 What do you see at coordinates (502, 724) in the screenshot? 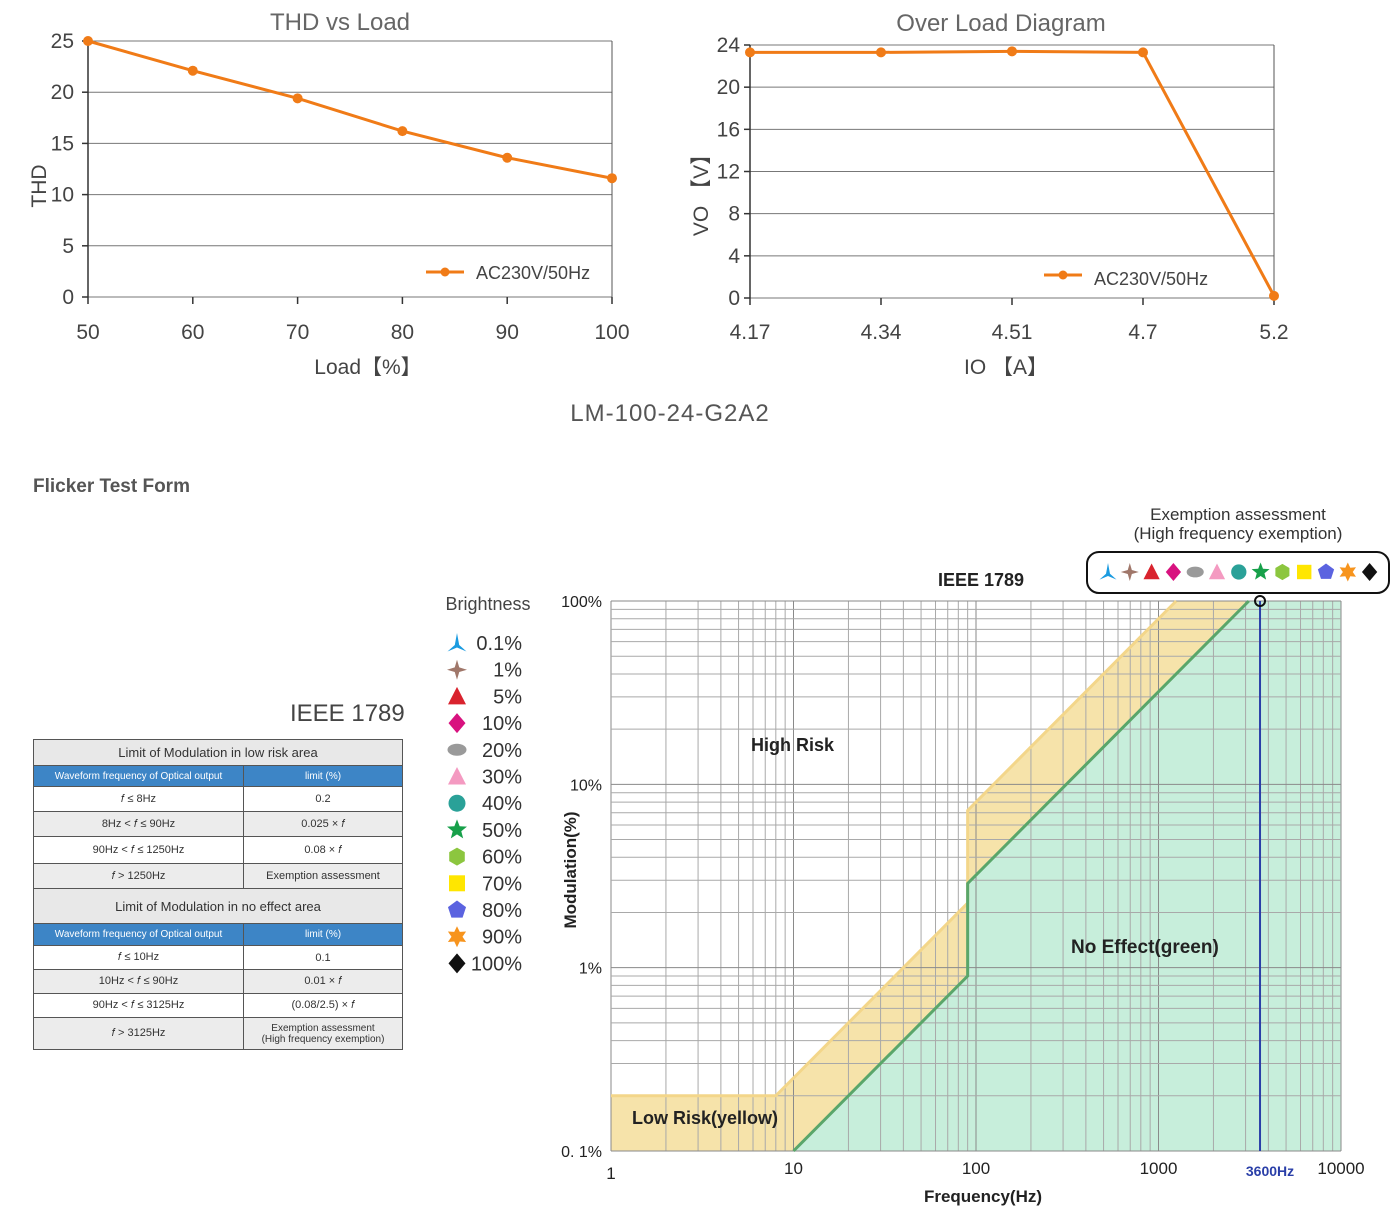
I see `brightness-label: 10%` at bounding box center [502, 724].